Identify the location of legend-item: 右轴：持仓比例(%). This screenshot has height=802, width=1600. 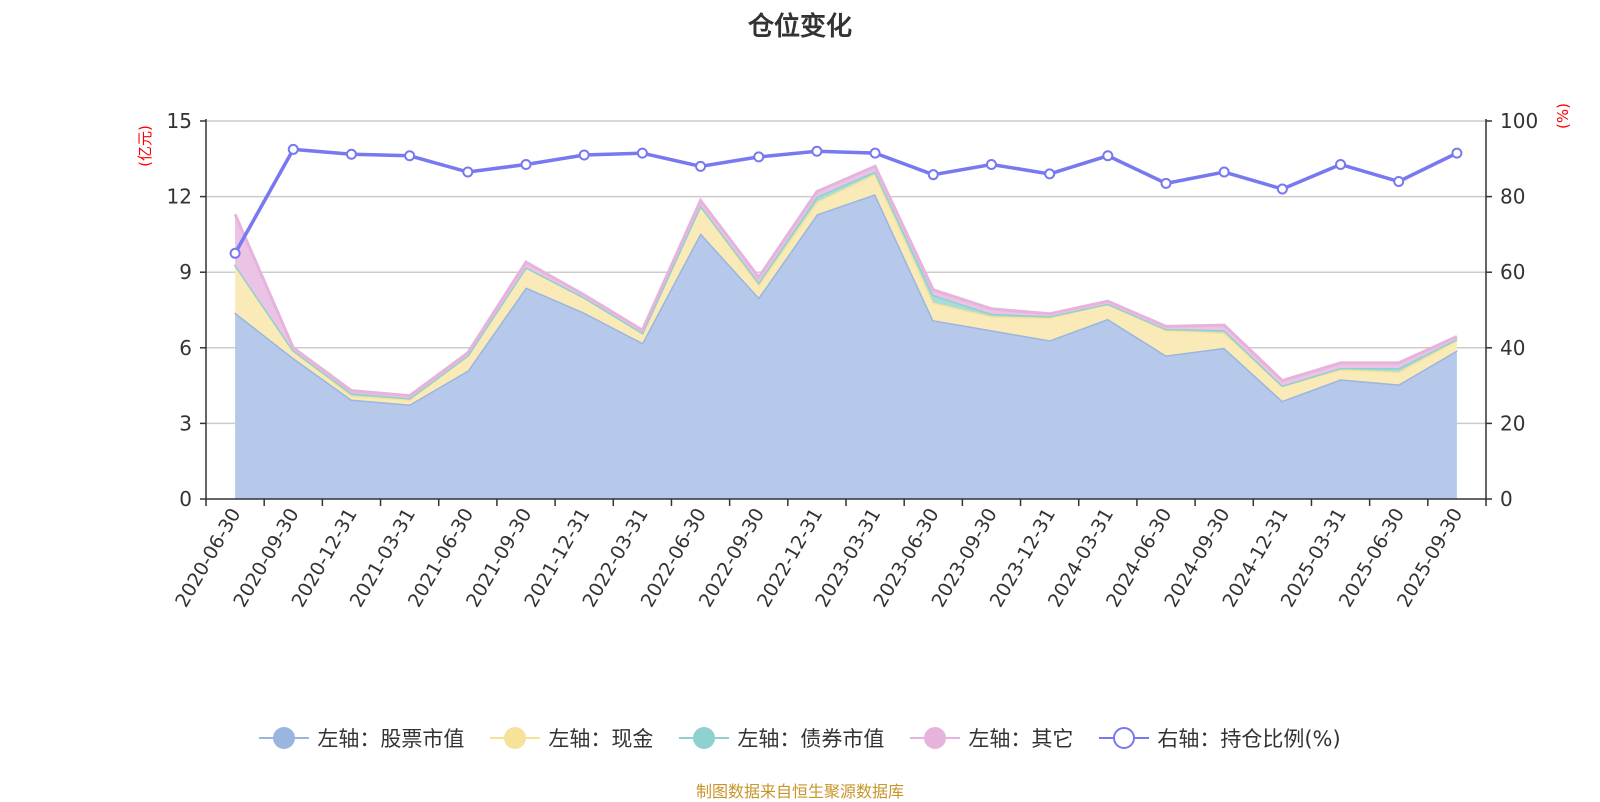
(1220, 738).